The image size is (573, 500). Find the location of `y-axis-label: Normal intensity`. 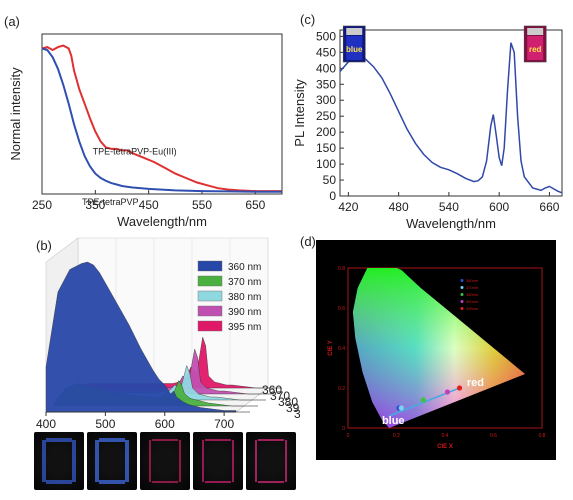

y-axis-label: Normal intensity is located at coordinates (15, 114).